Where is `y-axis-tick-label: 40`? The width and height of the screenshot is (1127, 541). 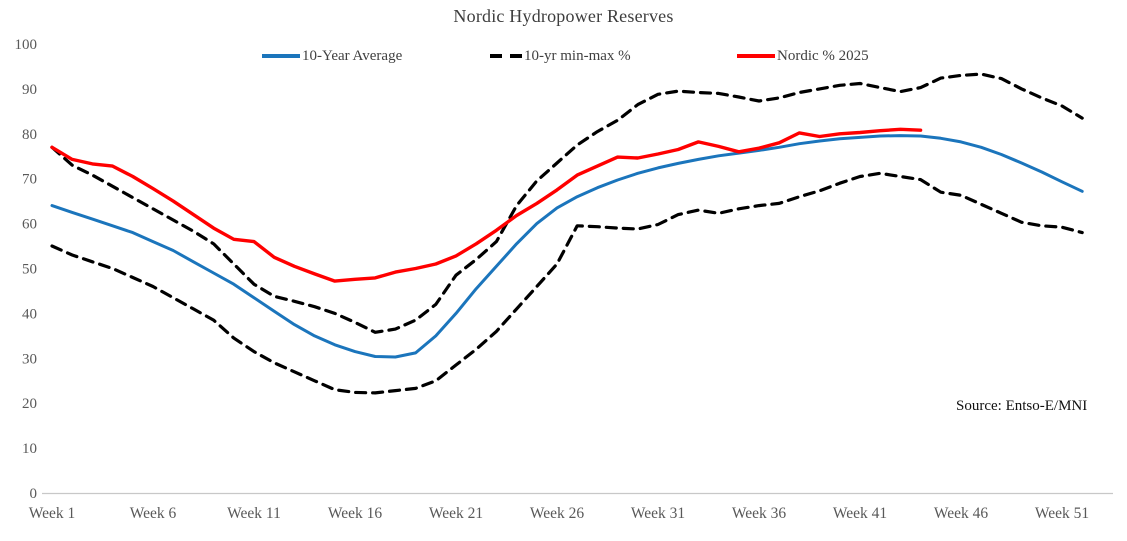
y-axis-tick-label: 40 is located at coordinates (29, 314).